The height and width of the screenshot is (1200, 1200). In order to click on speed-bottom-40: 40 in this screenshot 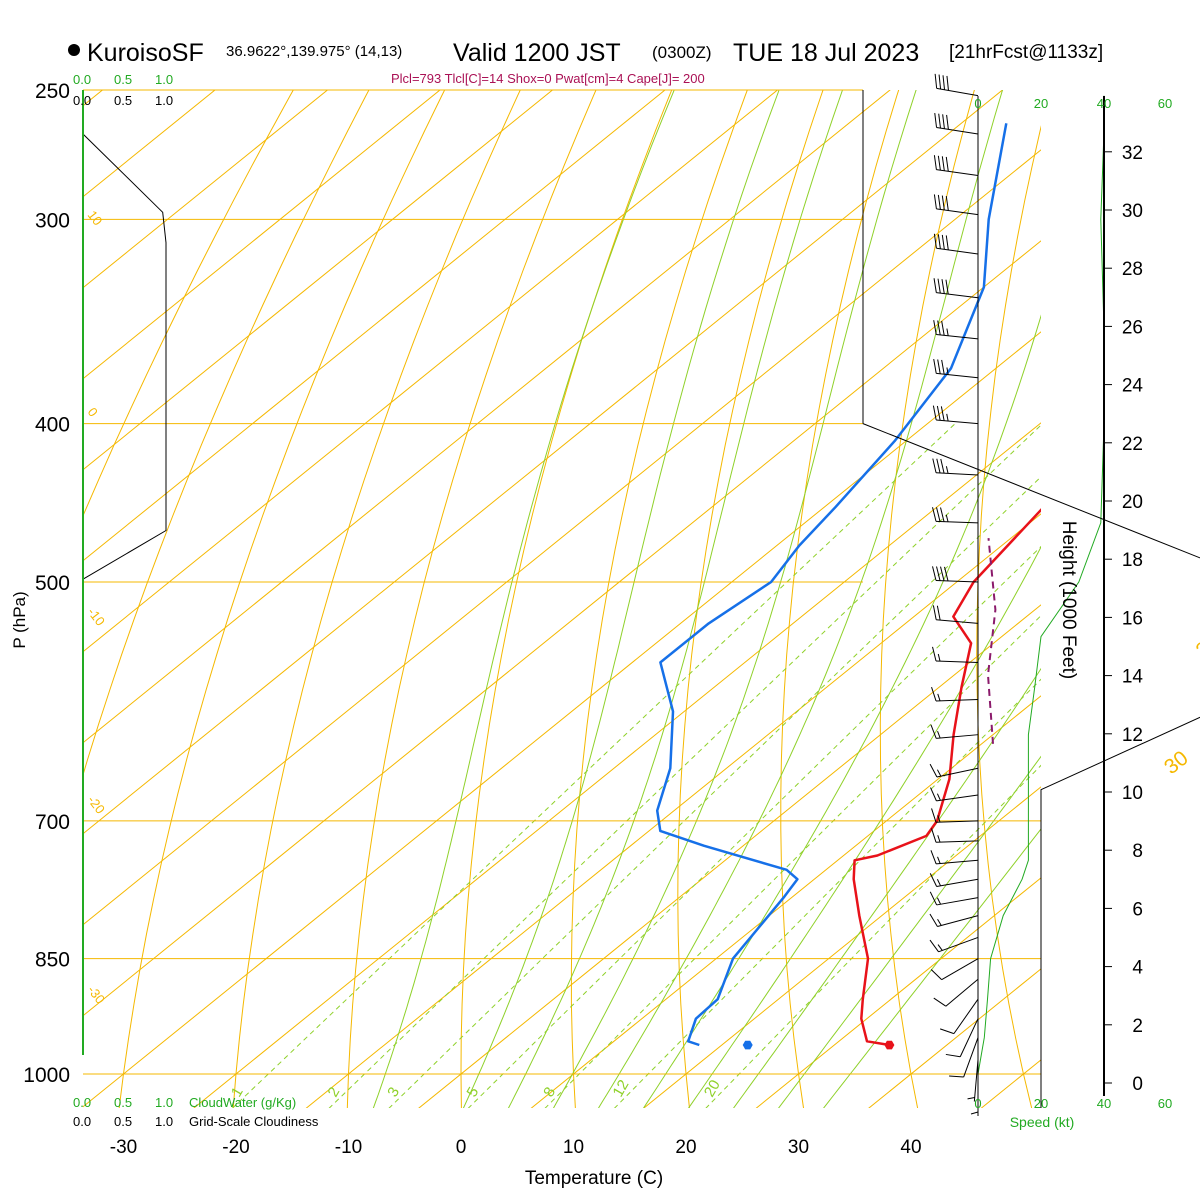, I will do `click(1104, 1103)`.